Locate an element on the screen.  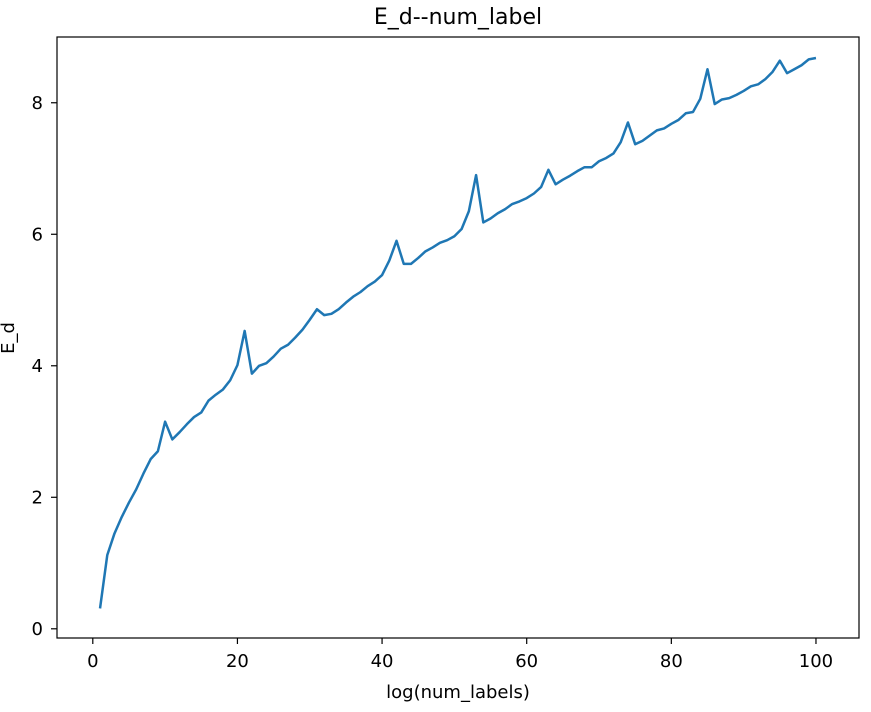
y-tick-label: 2 is located at coordinates (37, 497).